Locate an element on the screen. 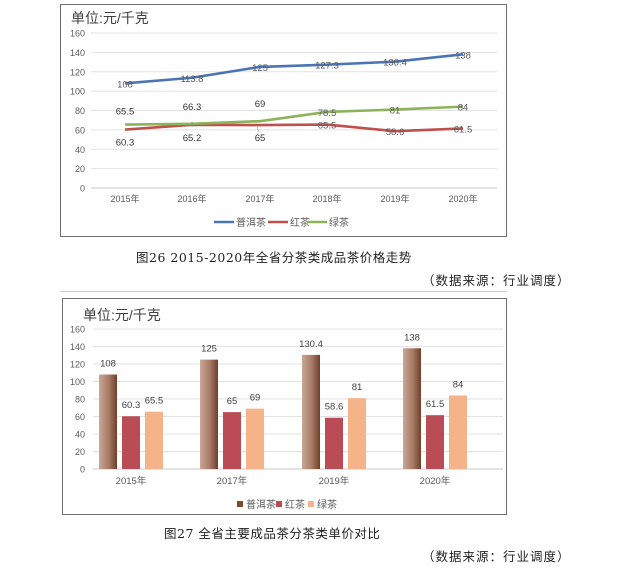  puer-bar-legend-swatch is located at coordinates (240, 504).